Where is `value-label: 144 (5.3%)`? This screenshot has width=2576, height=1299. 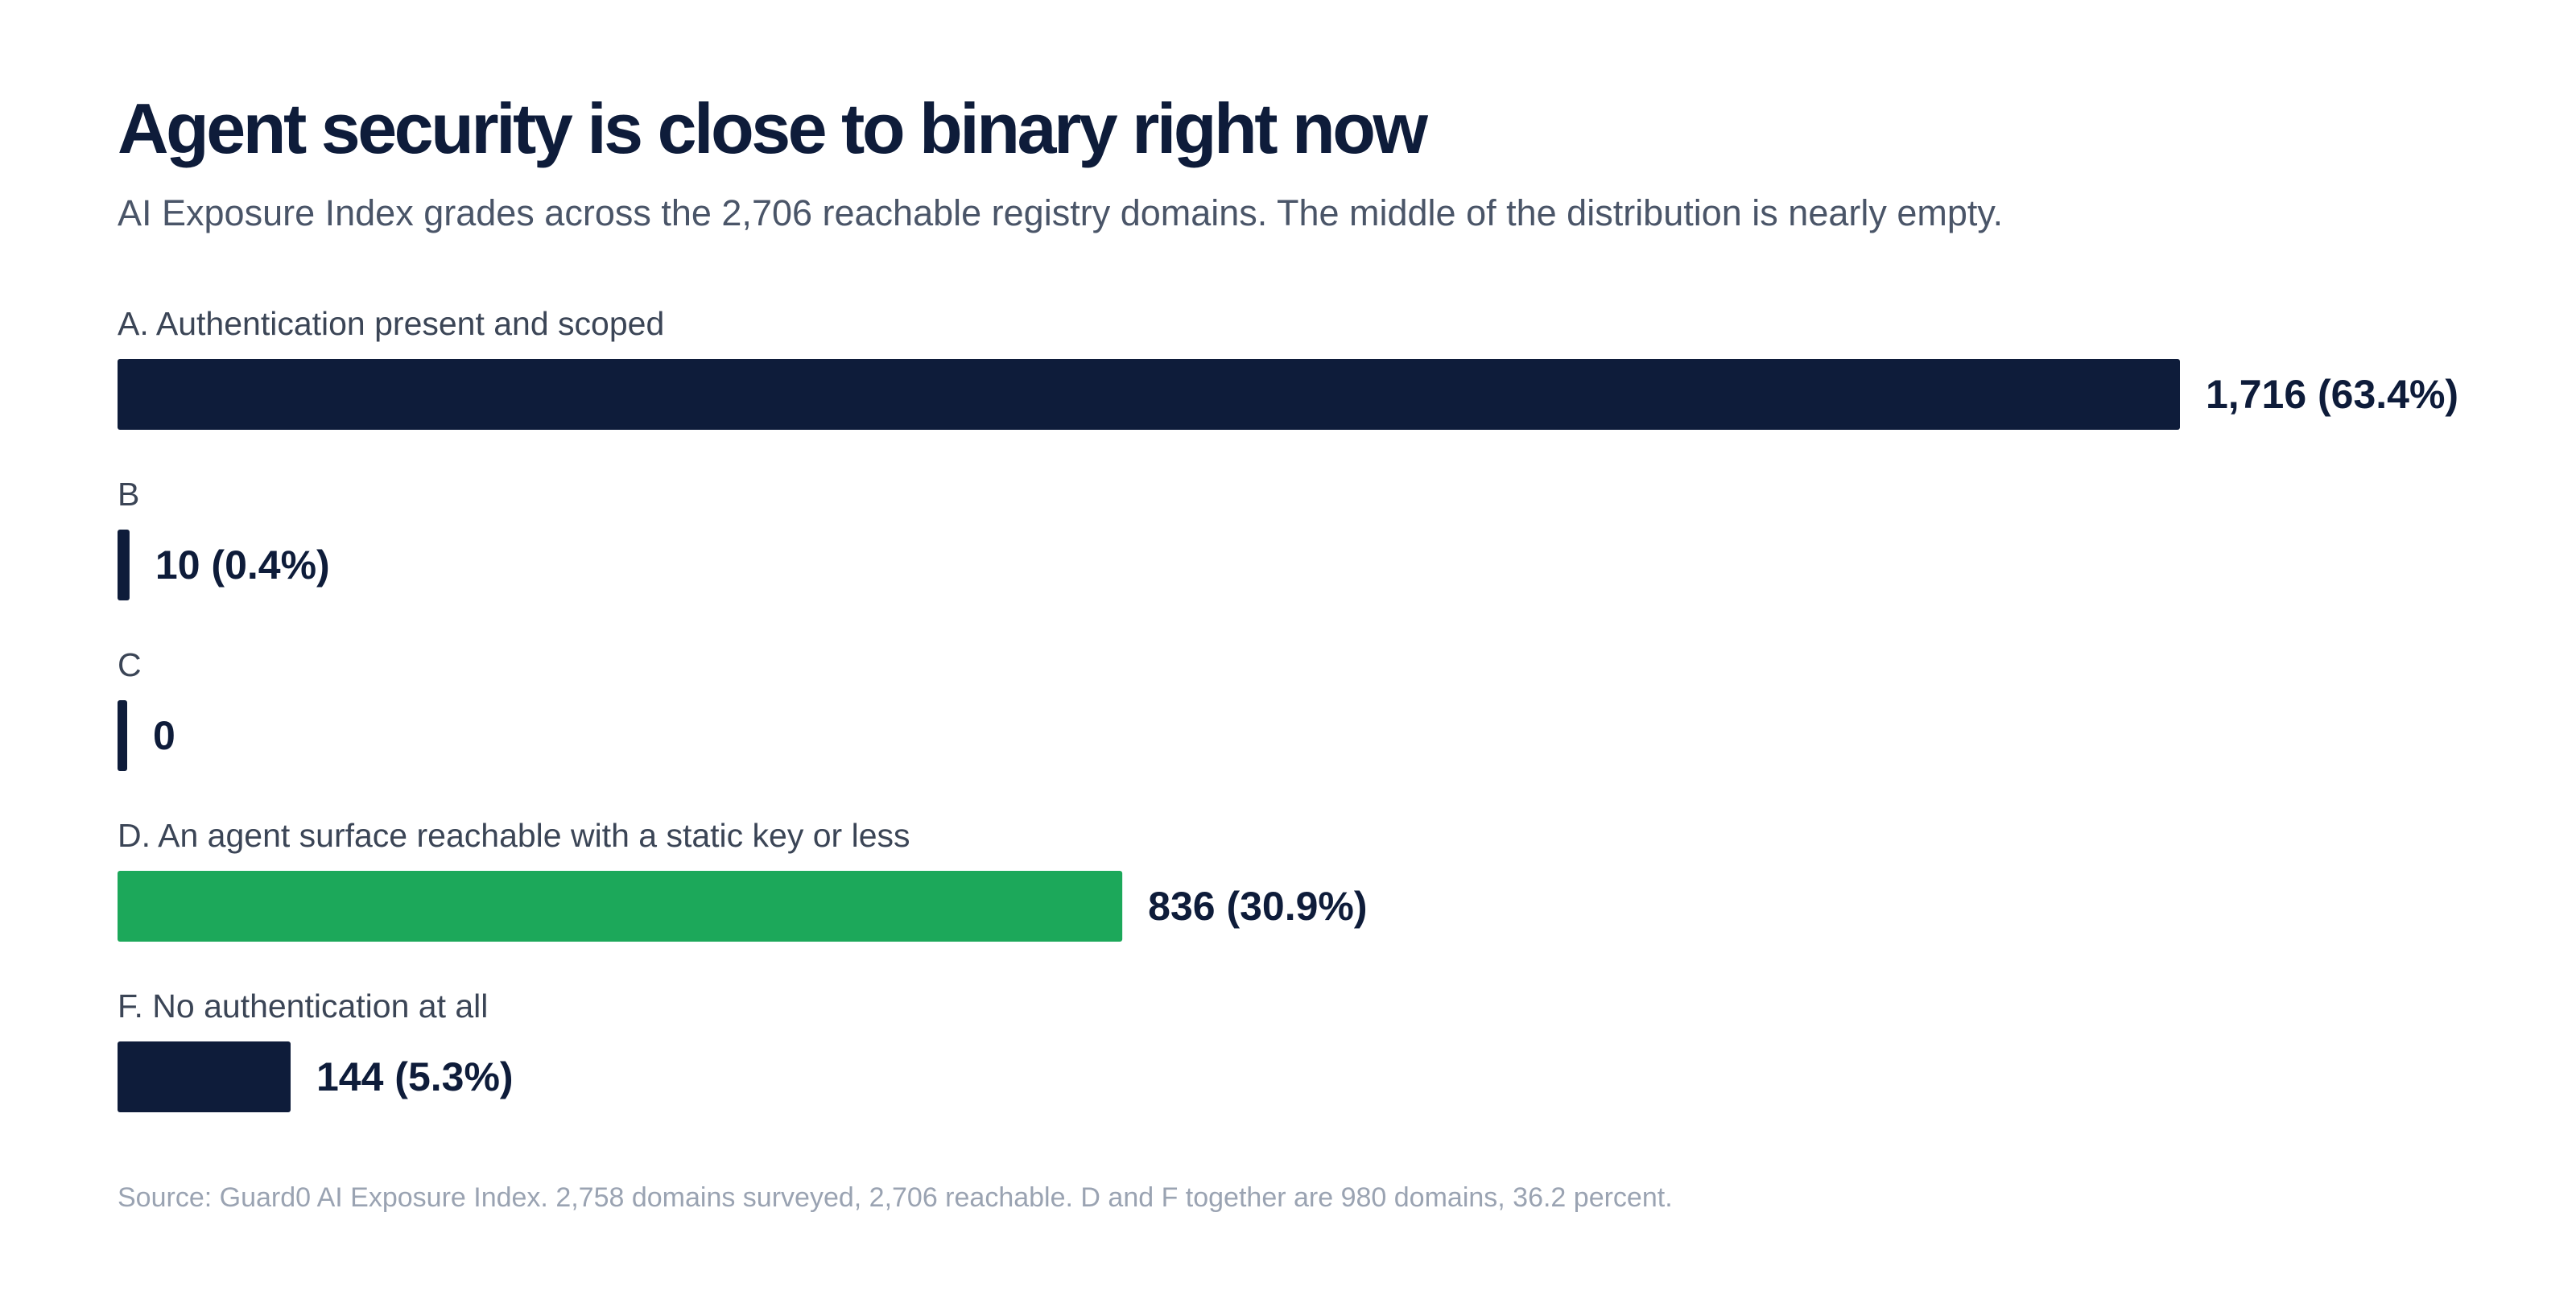 value-label: 144 (5.3%) is located at coordinates (415, 1076).